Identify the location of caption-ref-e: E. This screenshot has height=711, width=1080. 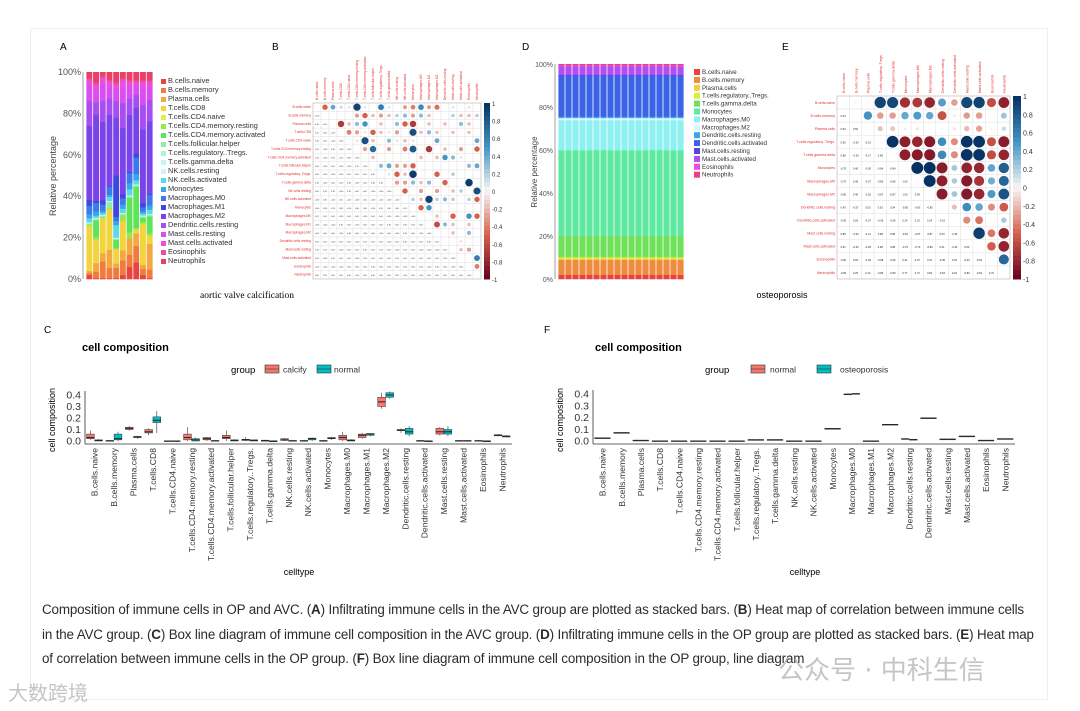
(965, 634).